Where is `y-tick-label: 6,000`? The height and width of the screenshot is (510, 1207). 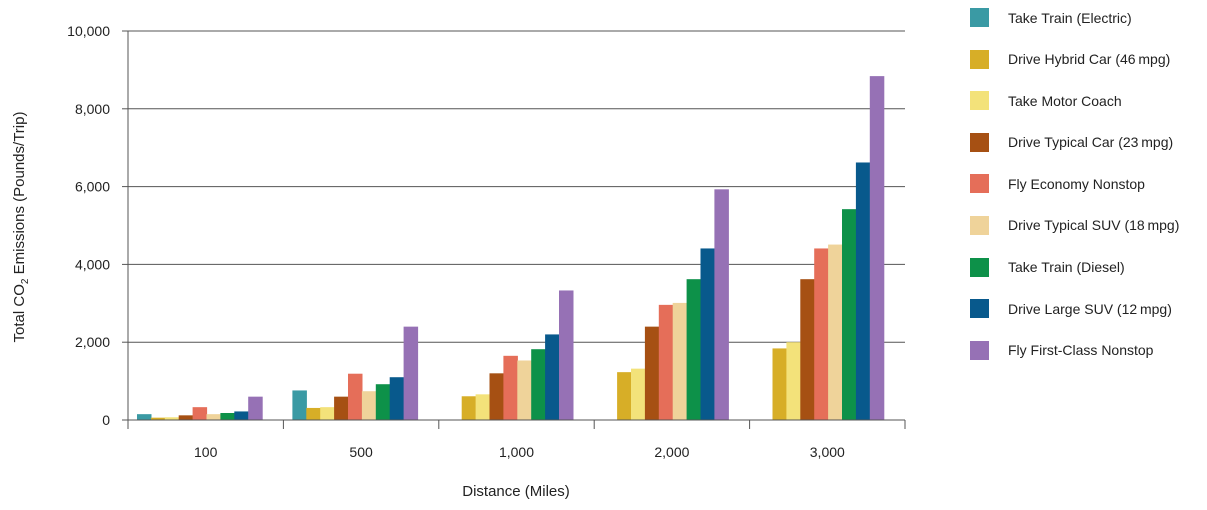 y-tick-label: 6,000 is located at coordinates (92, 187).